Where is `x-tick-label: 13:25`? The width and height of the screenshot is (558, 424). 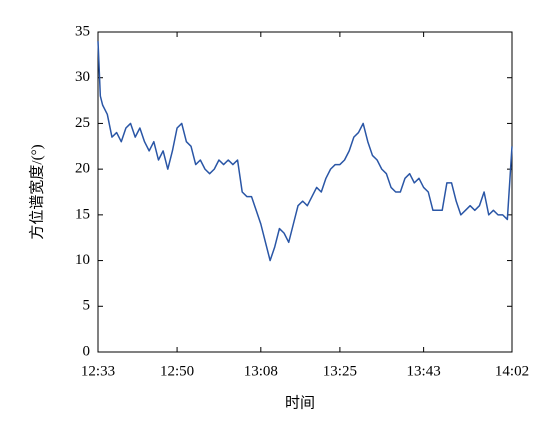 x-tick-label: 13:25 is located at coordinates (340, 371).